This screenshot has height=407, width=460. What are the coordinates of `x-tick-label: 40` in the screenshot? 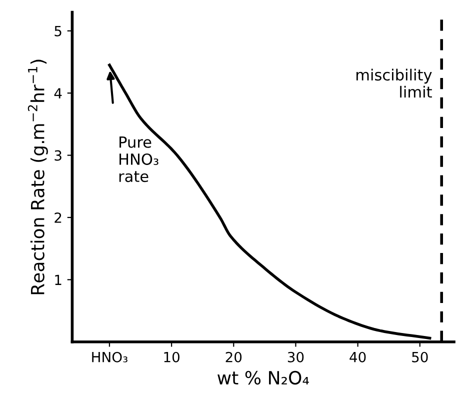 It's located at (358, 357).